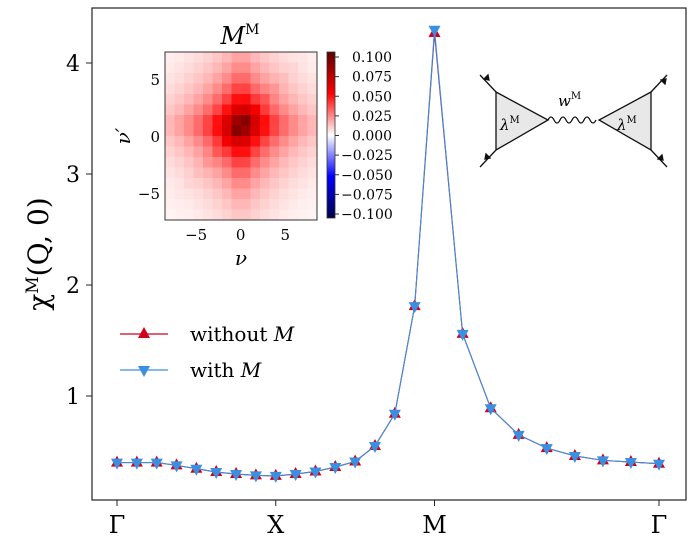 This screenshot has height=543, width=693. I want to click on heatmap-x-label: ν, so click(241, 258).